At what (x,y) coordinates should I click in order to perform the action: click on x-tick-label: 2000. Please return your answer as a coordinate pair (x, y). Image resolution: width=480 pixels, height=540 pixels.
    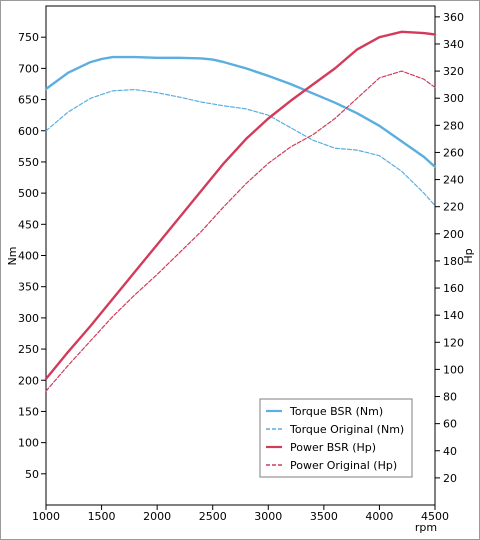
    Looking at the image, I should click on (157, 516).